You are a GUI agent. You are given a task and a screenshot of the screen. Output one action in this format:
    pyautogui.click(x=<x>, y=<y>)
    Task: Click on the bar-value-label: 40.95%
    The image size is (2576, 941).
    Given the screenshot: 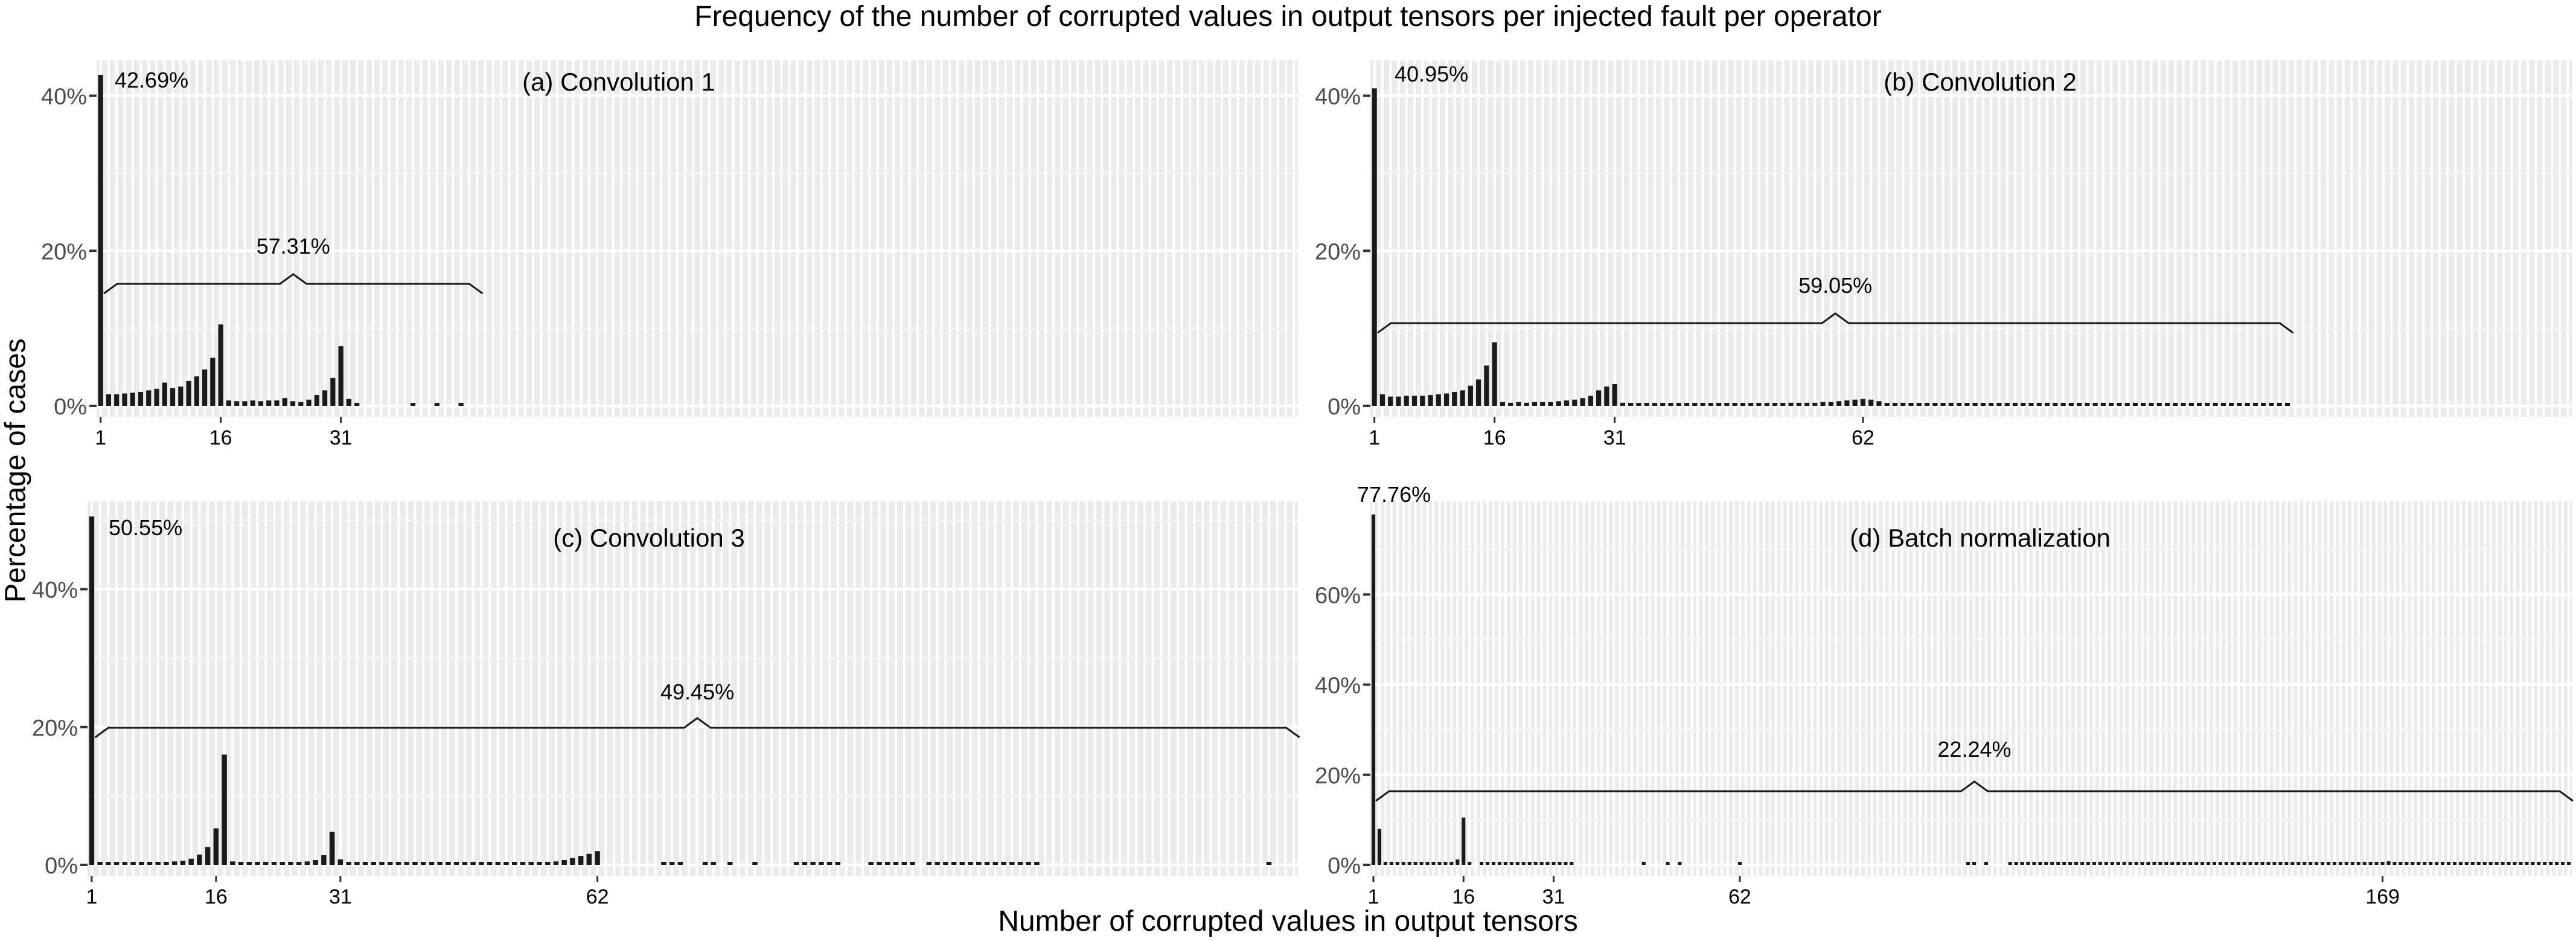 What is the action you would take?
    pyautogui.click(x=1431, y=74)
    